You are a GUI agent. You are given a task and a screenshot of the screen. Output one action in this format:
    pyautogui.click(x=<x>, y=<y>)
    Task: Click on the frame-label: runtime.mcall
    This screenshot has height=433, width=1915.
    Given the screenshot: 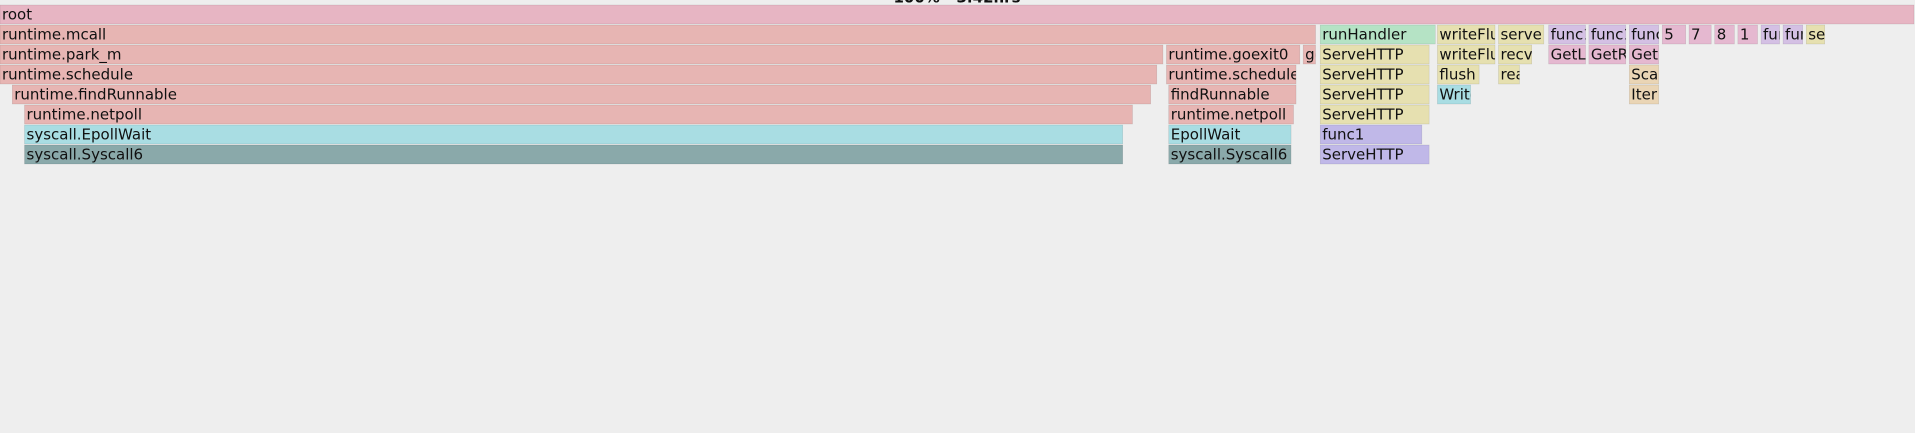 What is the action you would take?
    pyautogui.click(x=54, y=35)
    